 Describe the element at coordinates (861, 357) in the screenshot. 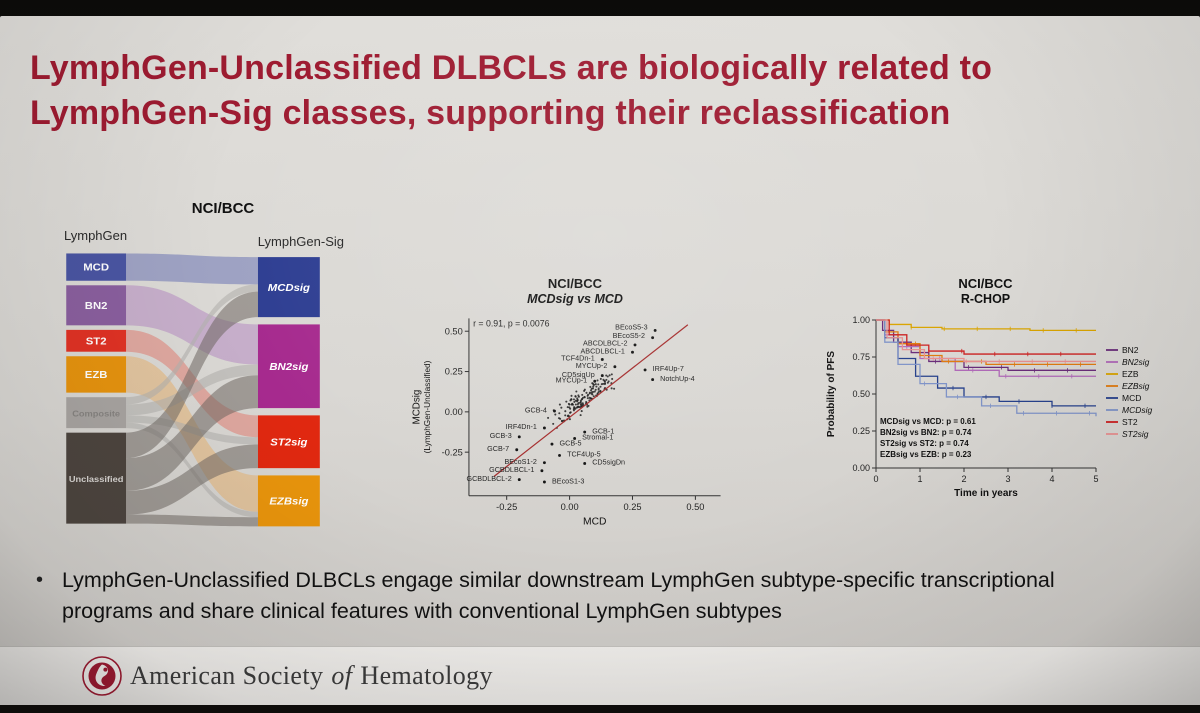

I see `y-tick-label: 0.75` at that location.